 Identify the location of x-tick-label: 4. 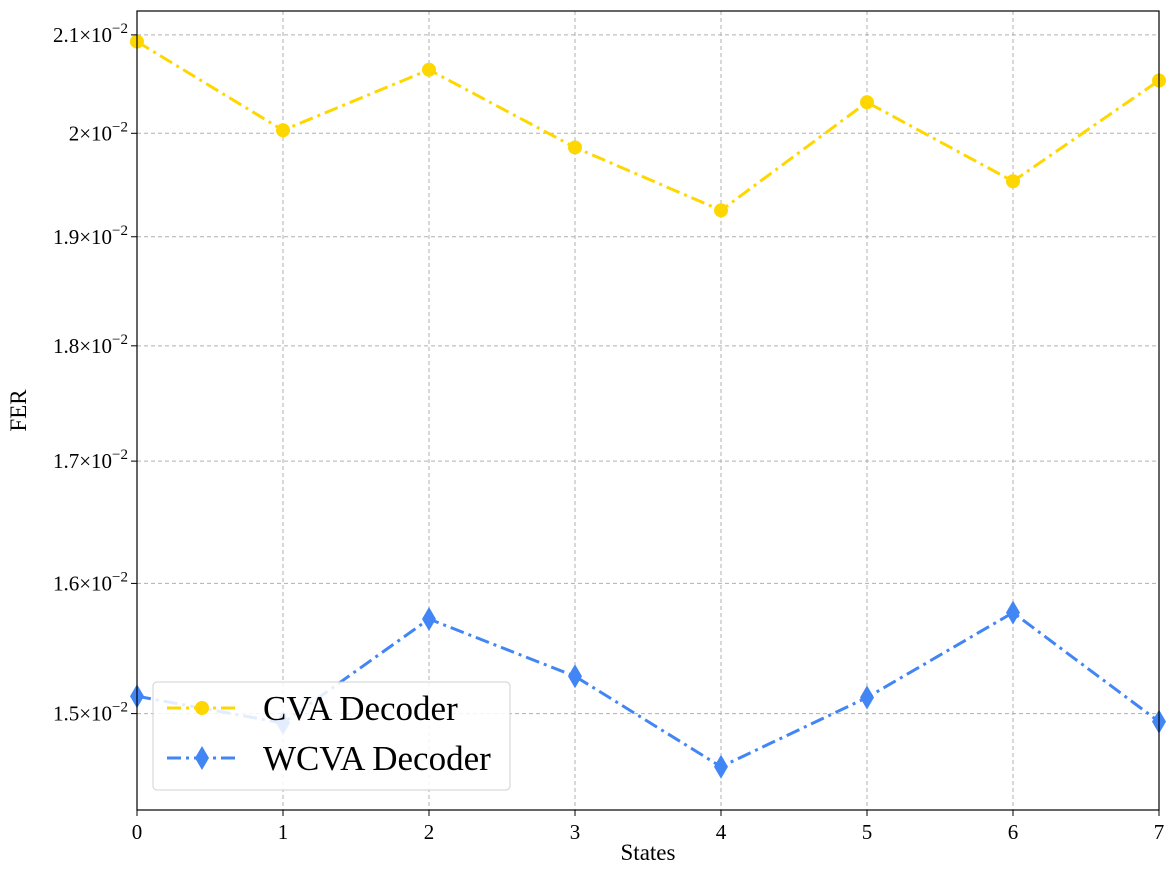
(721, 832).